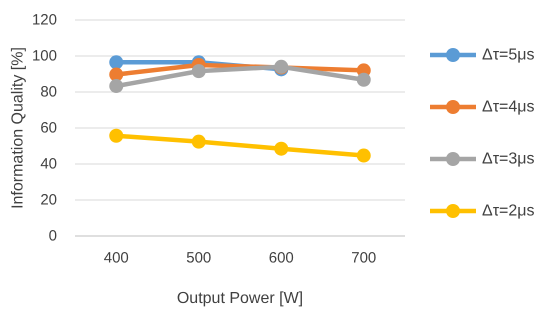  What do you see at coordinates (44, 20) in the screenshot?
I see `y-tick-label: 120` at bounding box center [44, 20].